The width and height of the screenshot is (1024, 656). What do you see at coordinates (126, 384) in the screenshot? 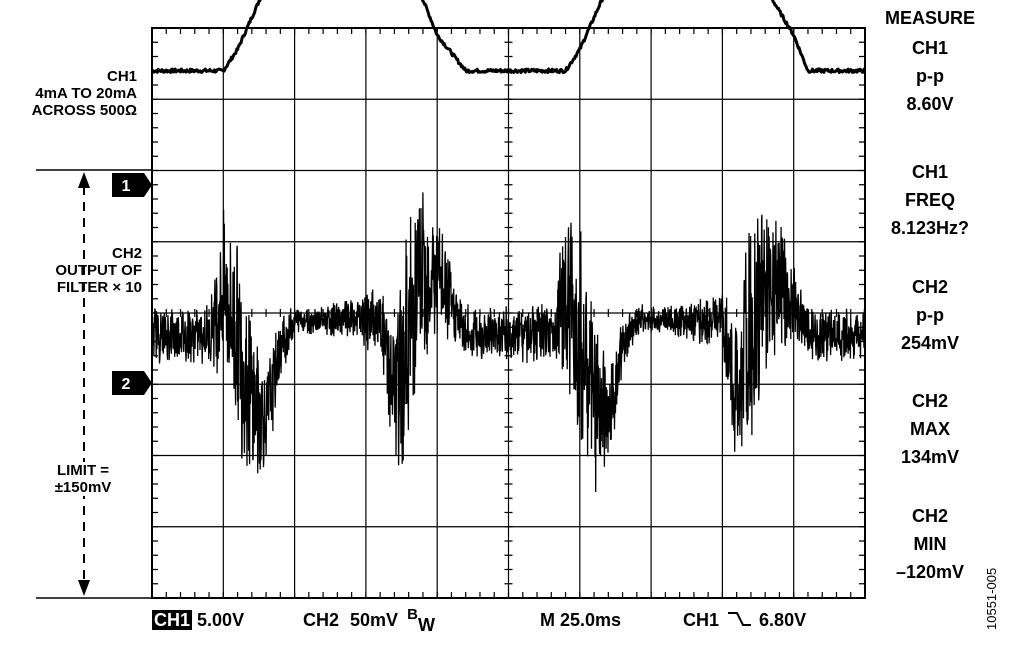
I see `ch2-marker-label: 2` at bounding box center [126, 384].